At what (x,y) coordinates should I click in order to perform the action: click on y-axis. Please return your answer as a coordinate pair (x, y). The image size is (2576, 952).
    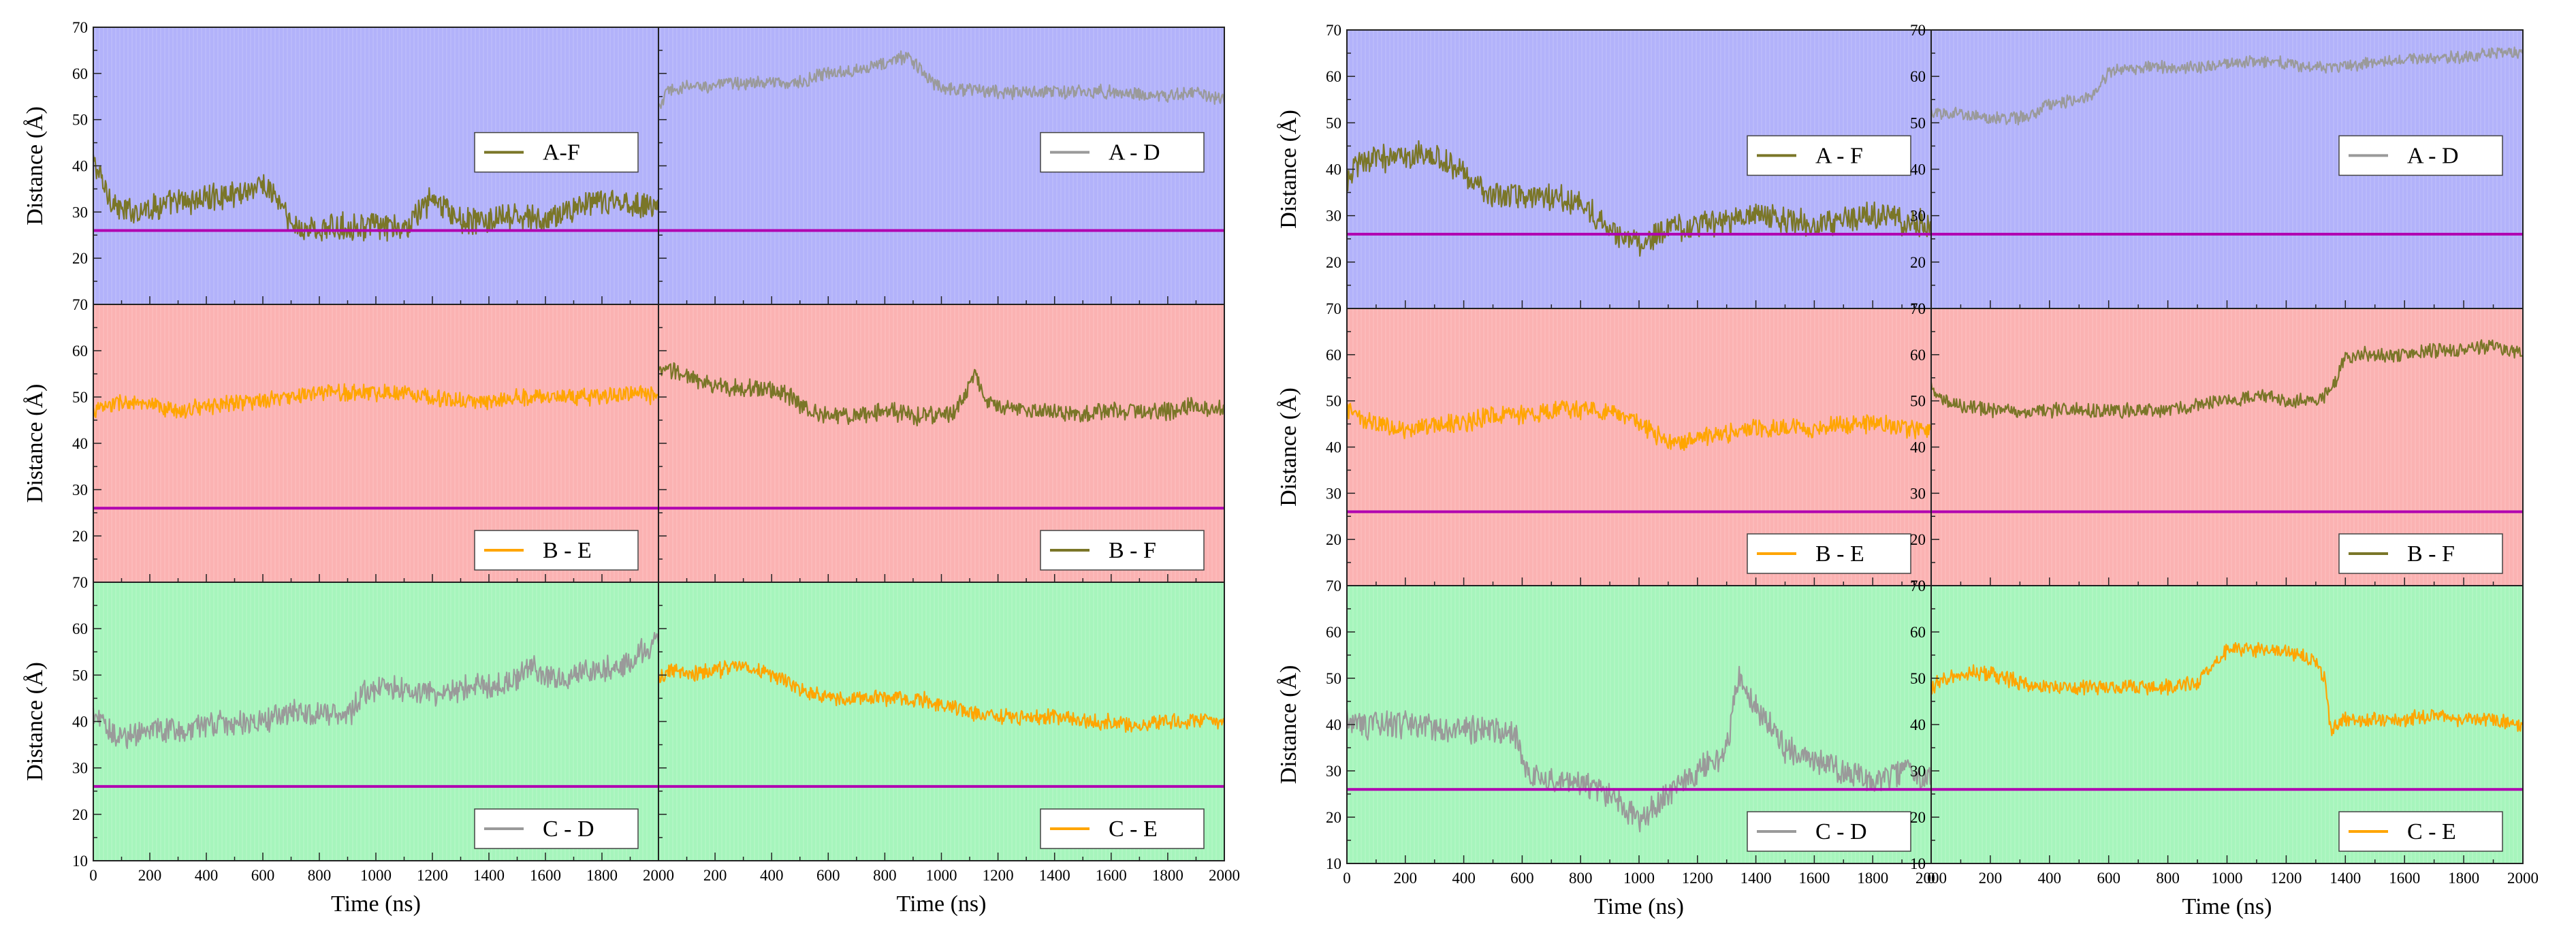
    Looking at the image, I should click on (662, 443).